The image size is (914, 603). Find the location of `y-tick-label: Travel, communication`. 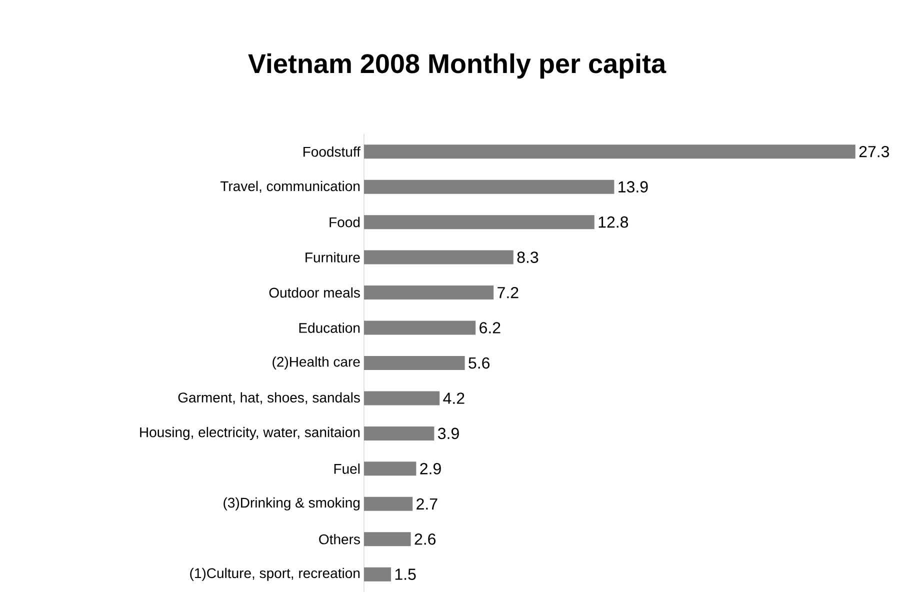

y-tick-label: Travel, communication is located at coordinates (290, 186).